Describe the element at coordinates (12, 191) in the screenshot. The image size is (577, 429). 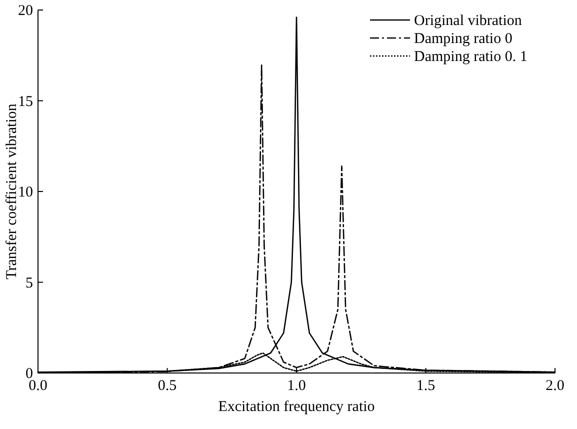
I see `y-axis-title: Transfer coefficient vibration` at that location.